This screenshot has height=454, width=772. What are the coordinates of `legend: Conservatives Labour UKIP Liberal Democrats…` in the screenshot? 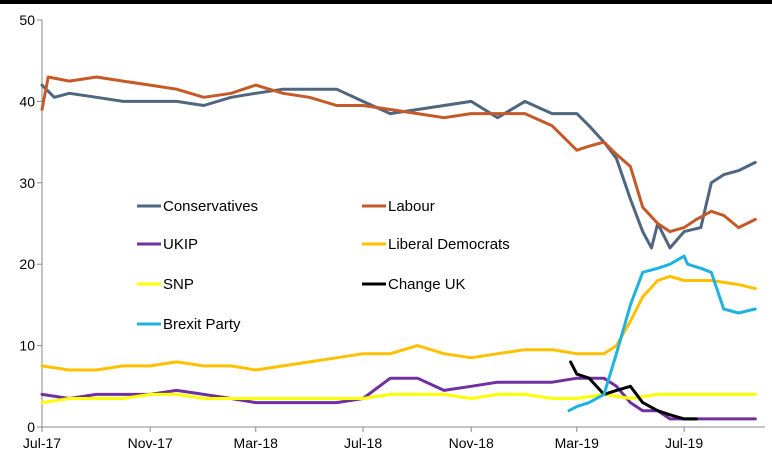 It's located at (323, 265).